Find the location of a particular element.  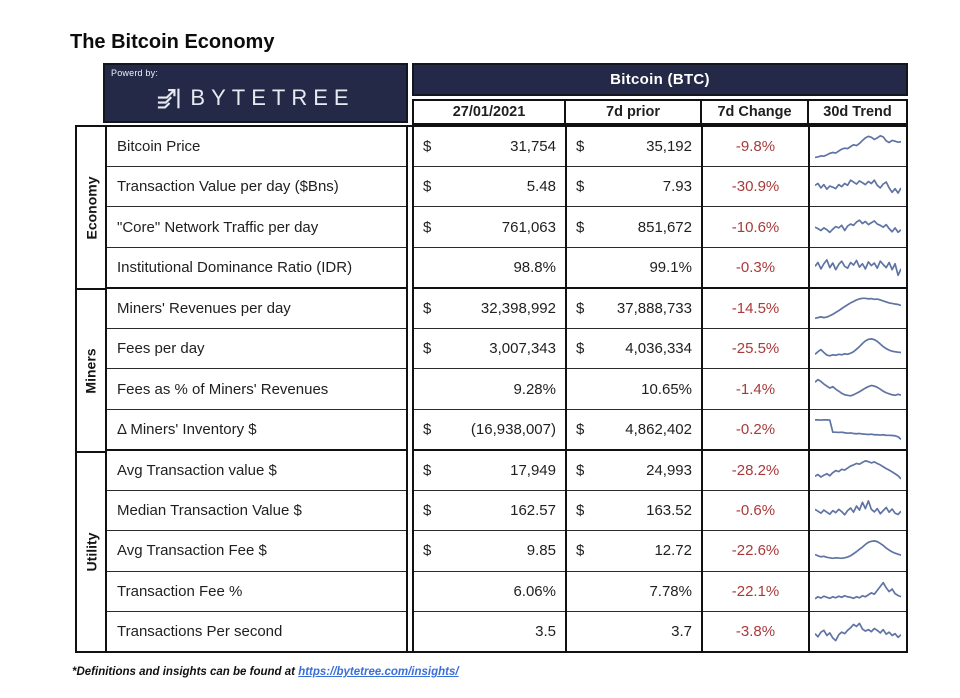

value-text: 10.65% is located at coordinates (666, 389).